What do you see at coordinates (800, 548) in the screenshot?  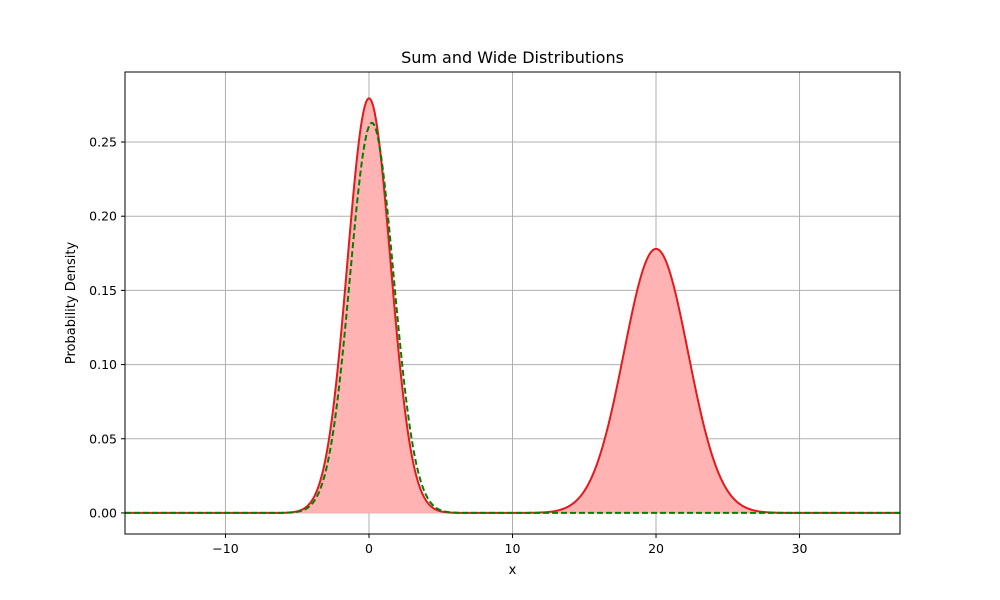 I see `x-tick-label: 30` at bounding box center [800, 548].